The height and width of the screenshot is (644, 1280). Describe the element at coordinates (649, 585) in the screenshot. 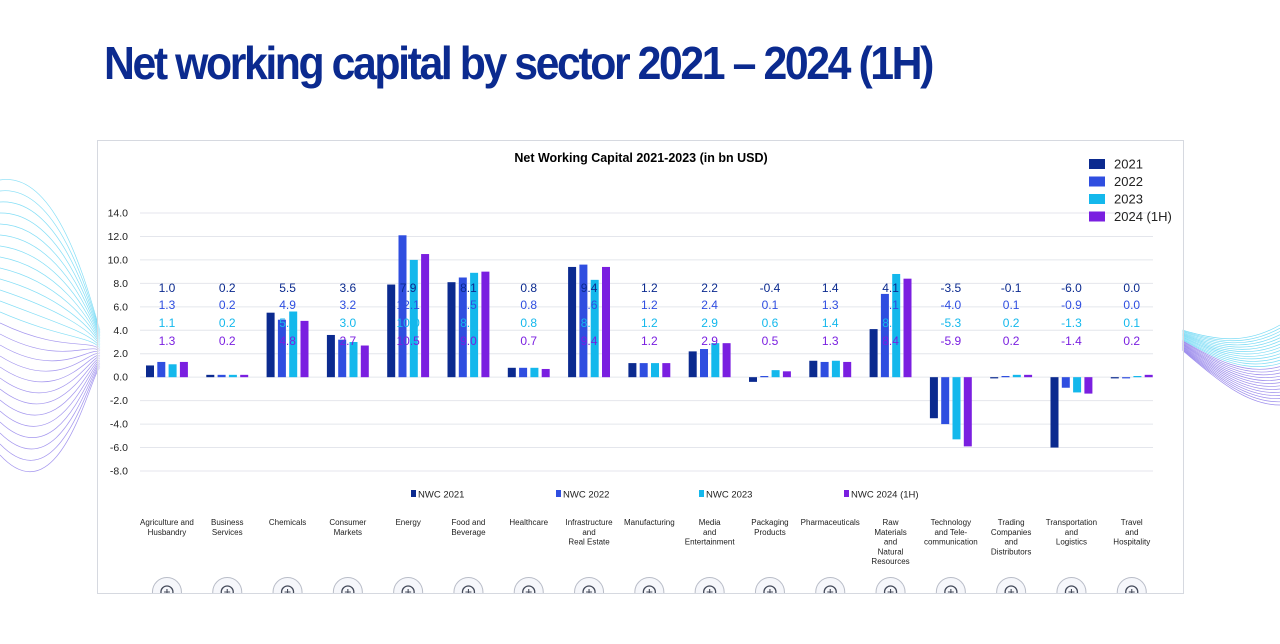

I see `gear-icon` at that location.